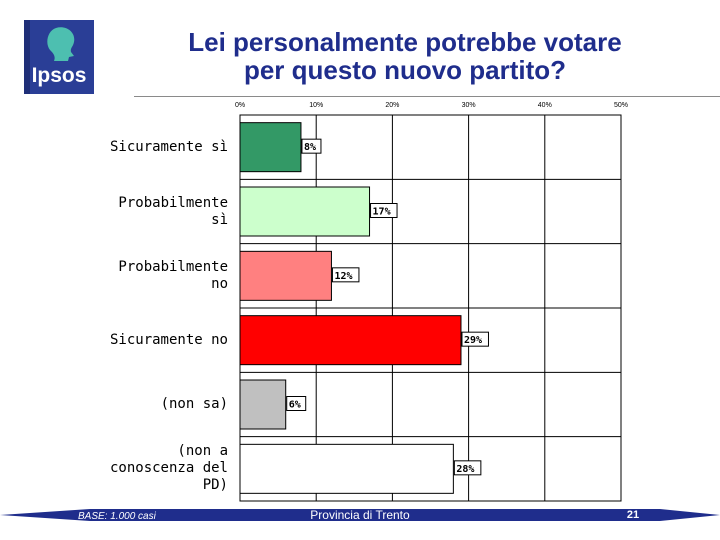 The height and width of the screenshot is (540, 720). What do you see at coordinates (118, 276) in the screenshot?
I see `category-label: Probabilmente no` at bounding box center [118, 276].